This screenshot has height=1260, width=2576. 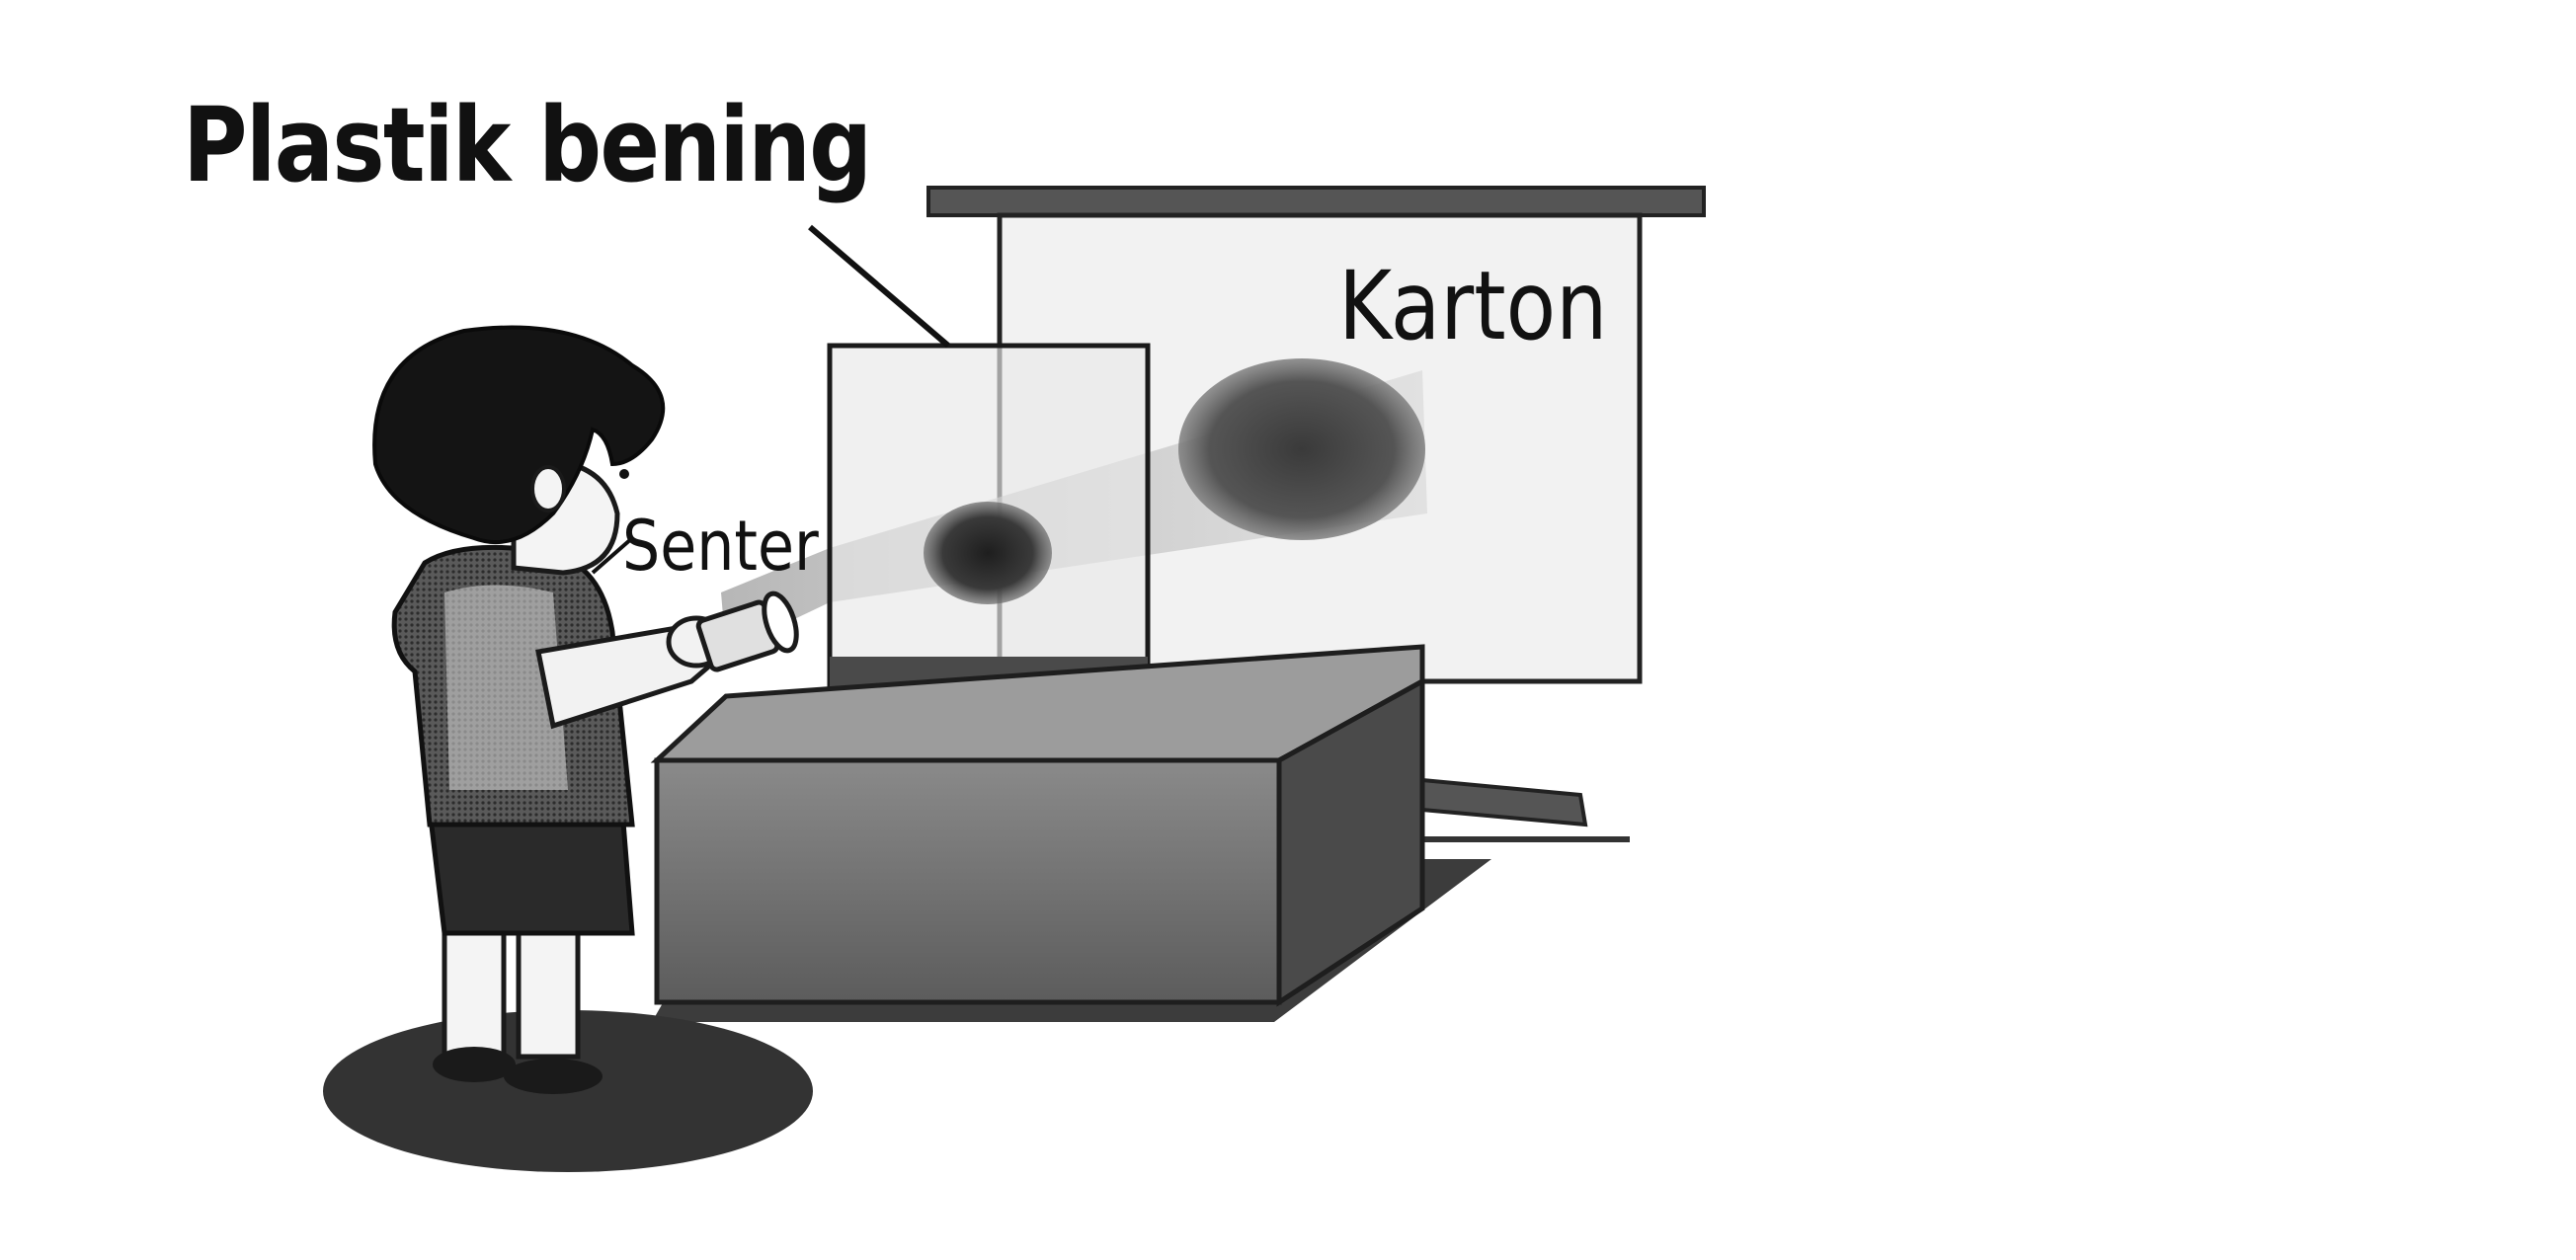 What do you see at coordinates (553, 1076) in the screenshot?
I see `boy-shoe-right` at bounding box center [553, 1076].